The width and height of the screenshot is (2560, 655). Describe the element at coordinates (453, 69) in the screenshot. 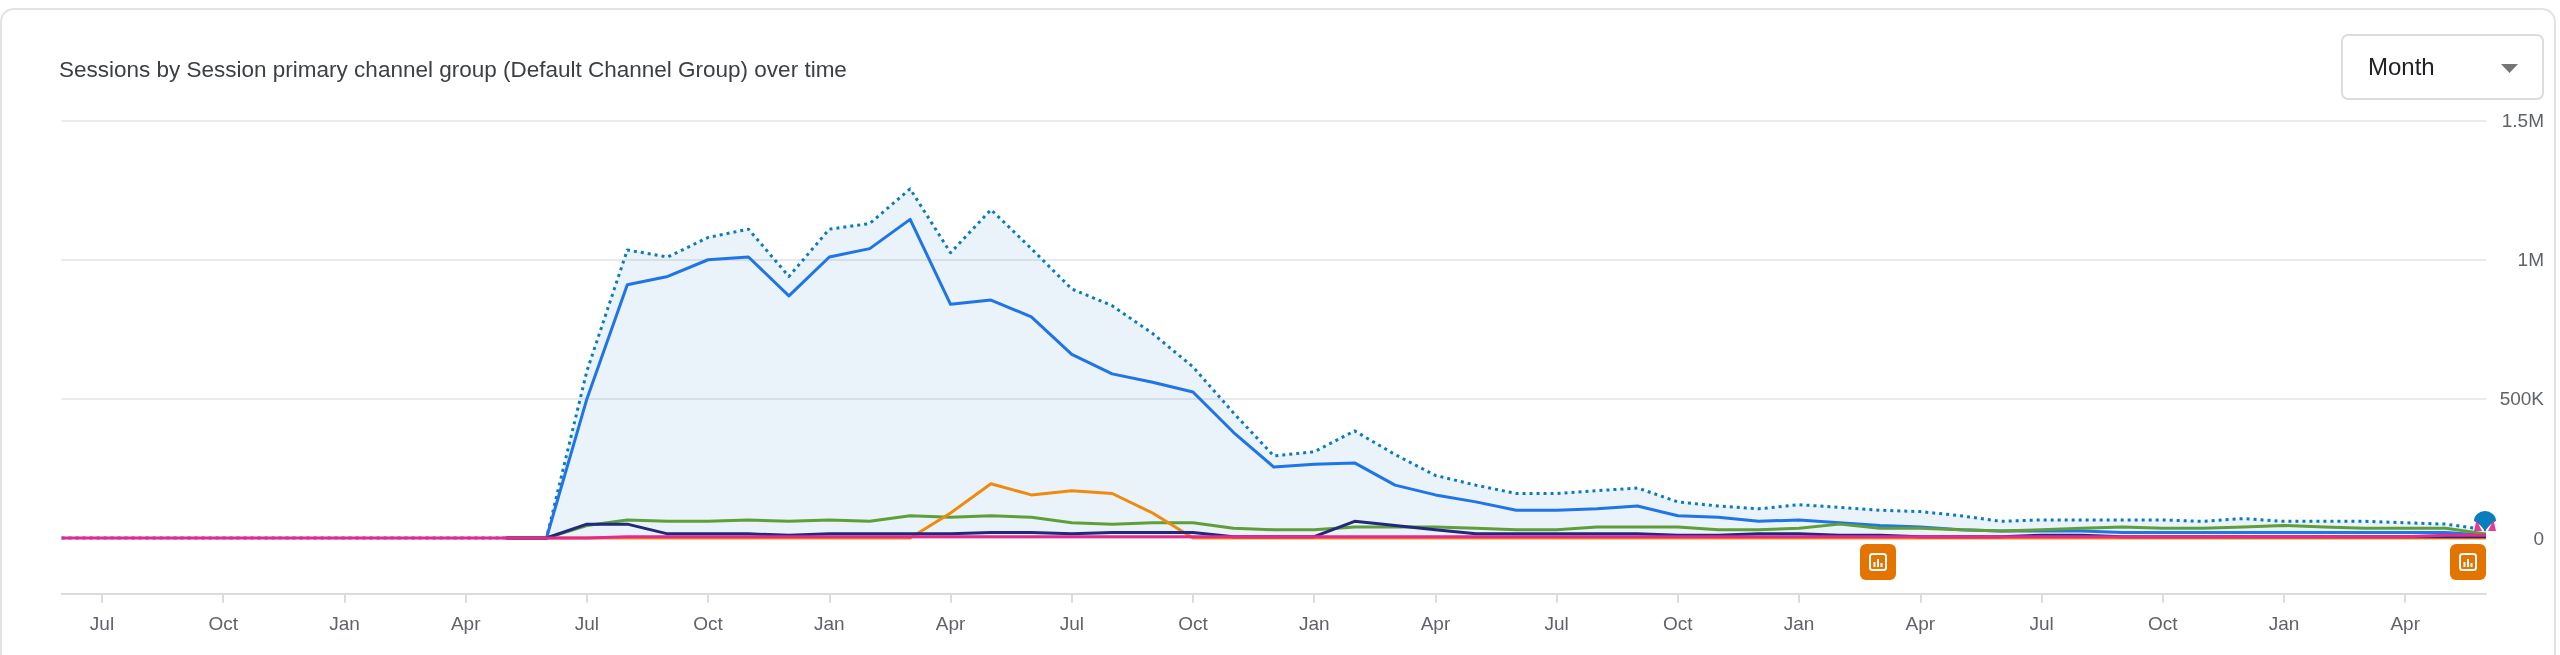

I see `chart-title: Sessions by Session primary channel group (Default Channel Group) over time` at that location.